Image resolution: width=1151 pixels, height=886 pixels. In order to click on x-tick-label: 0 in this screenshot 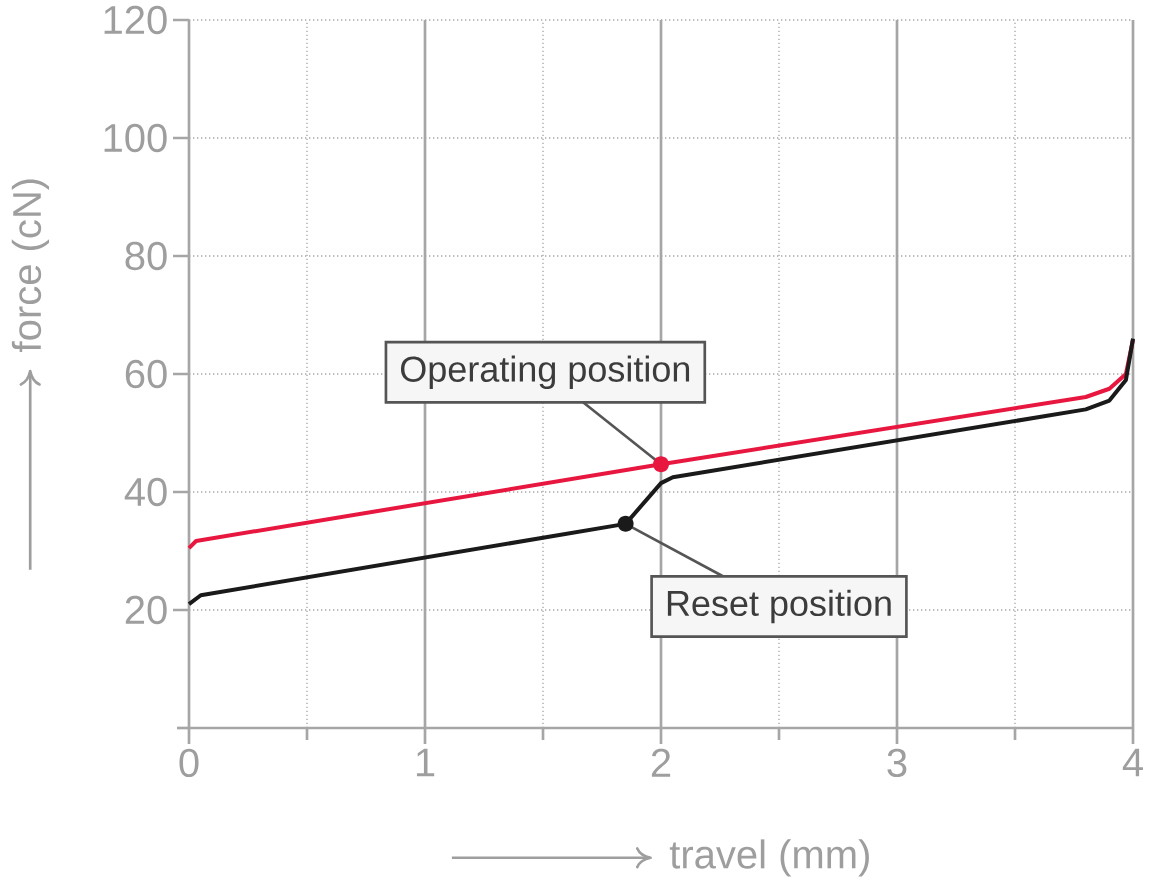, I will do `click(189, 763)`.